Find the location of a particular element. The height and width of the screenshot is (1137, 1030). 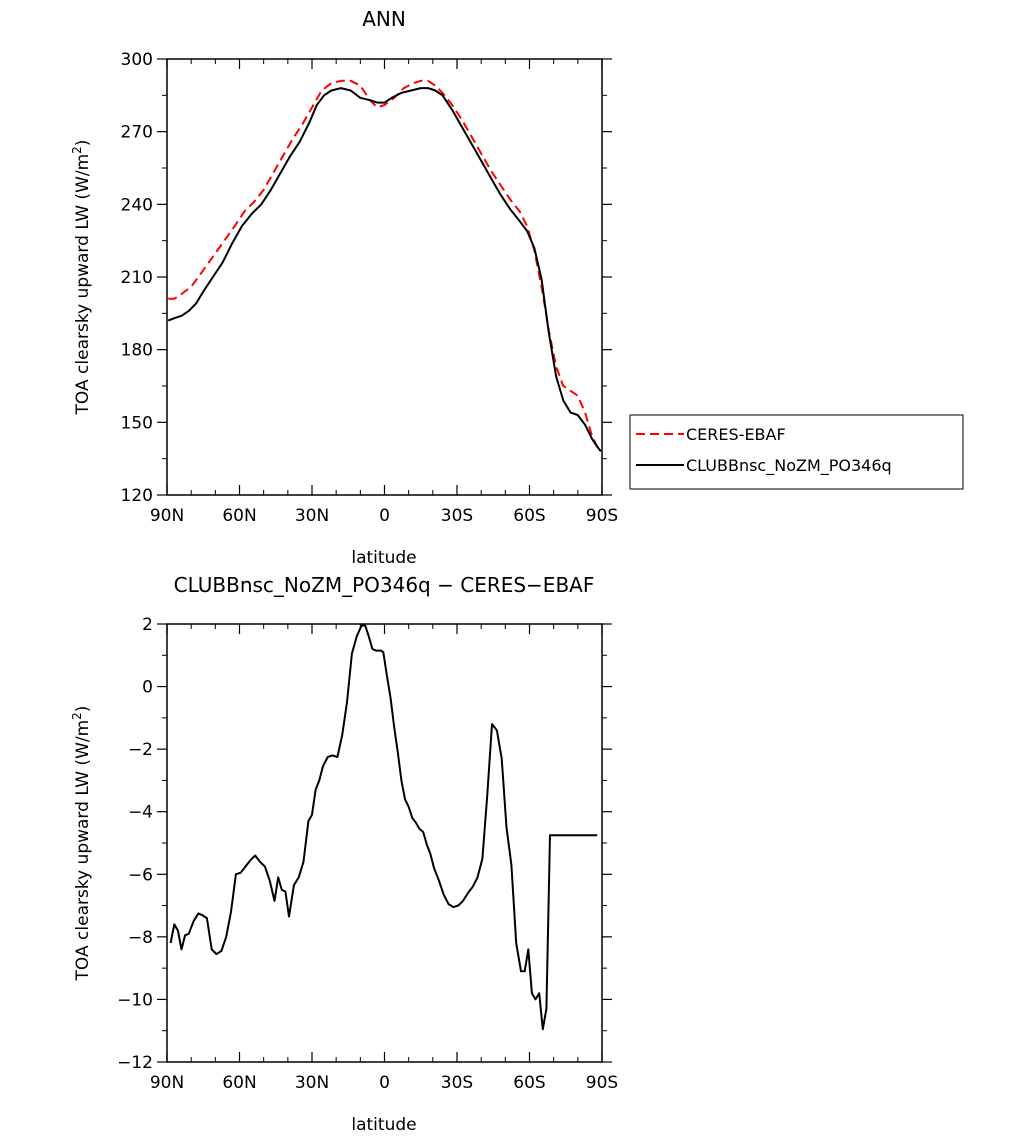

bottom-x-tick-label: 0 is located at coordinates (384, 1083).